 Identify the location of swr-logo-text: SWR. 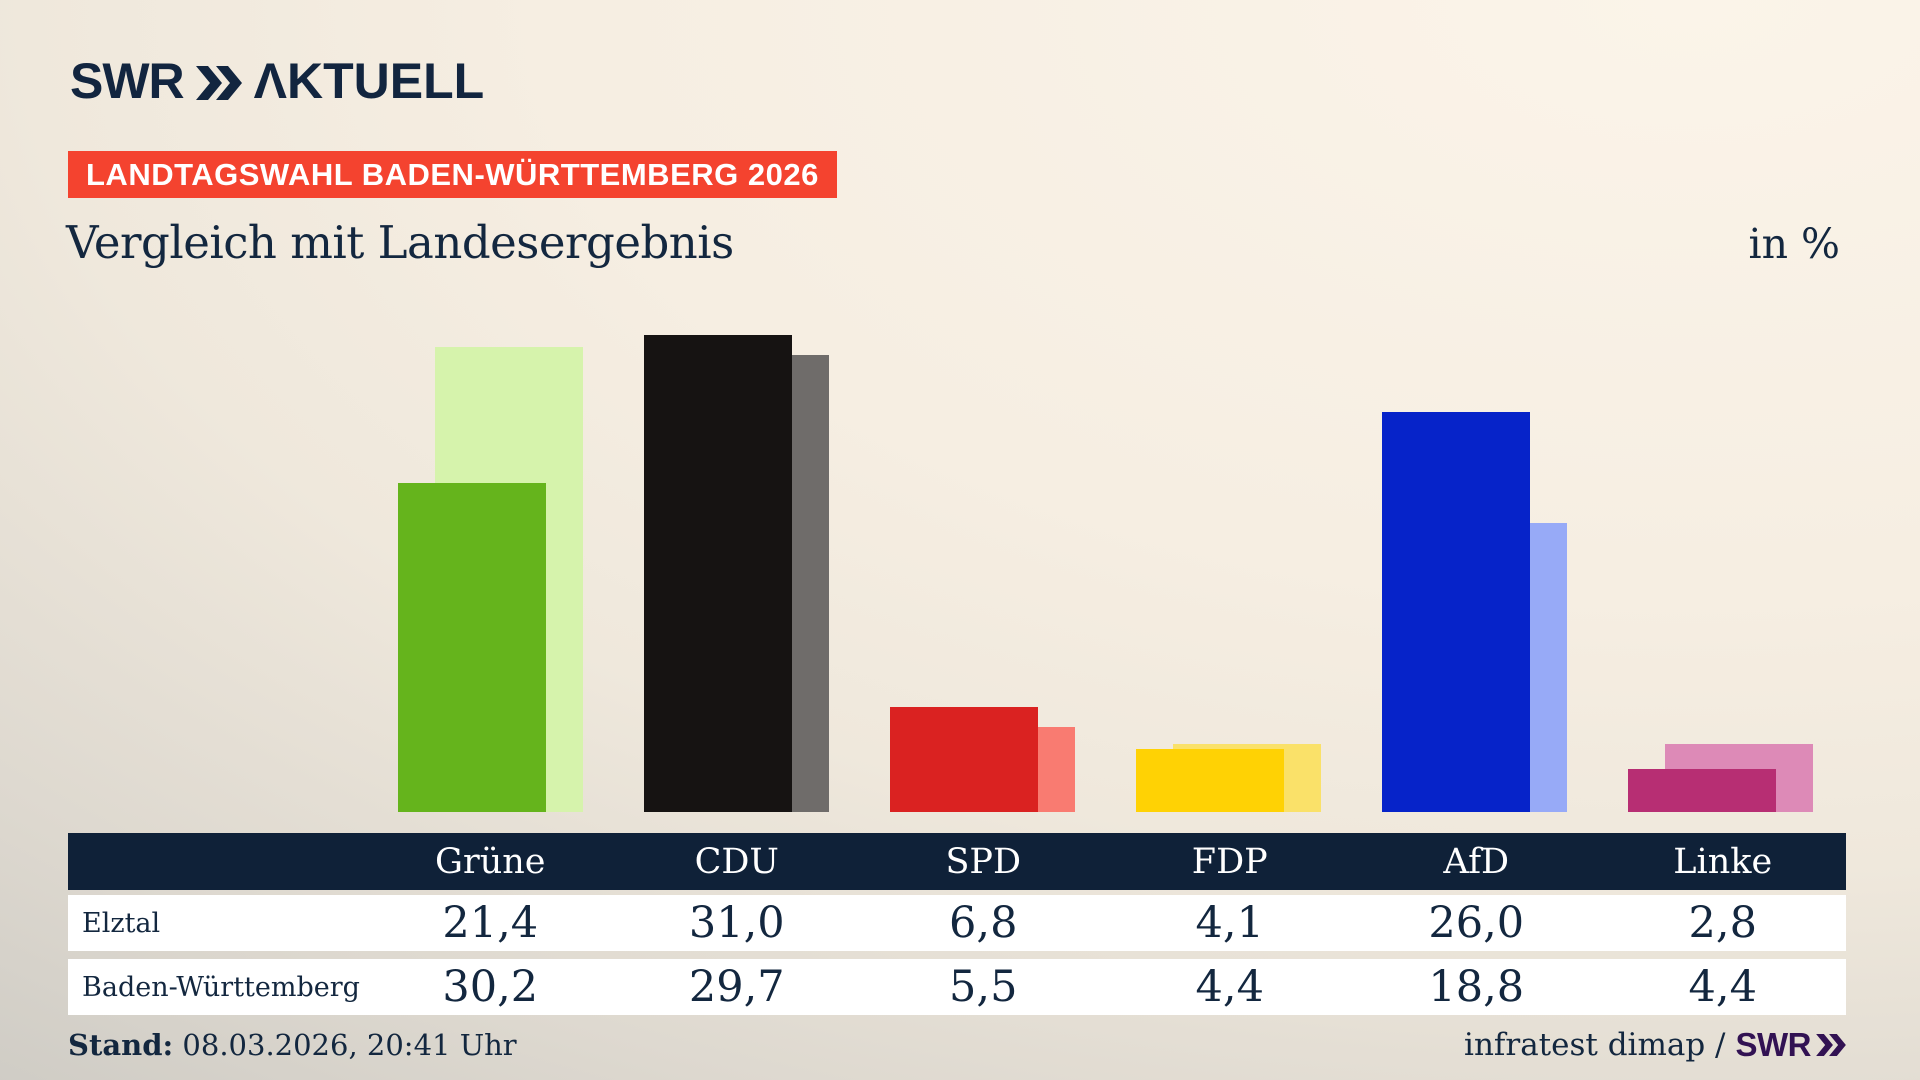
(127, 81).